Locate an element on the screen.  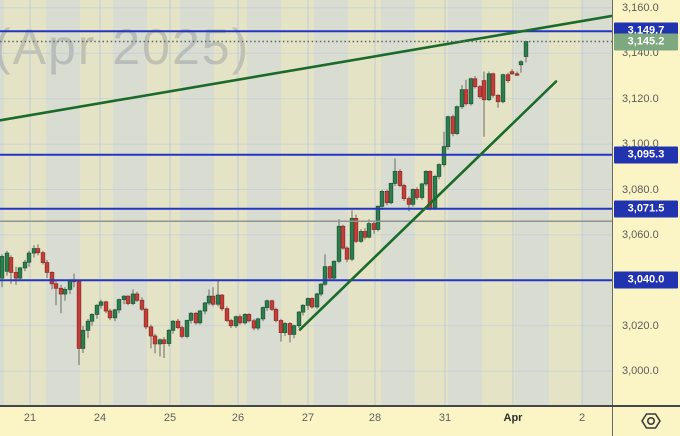
time-tick-label: 27 is located at coordinates (308, 418).